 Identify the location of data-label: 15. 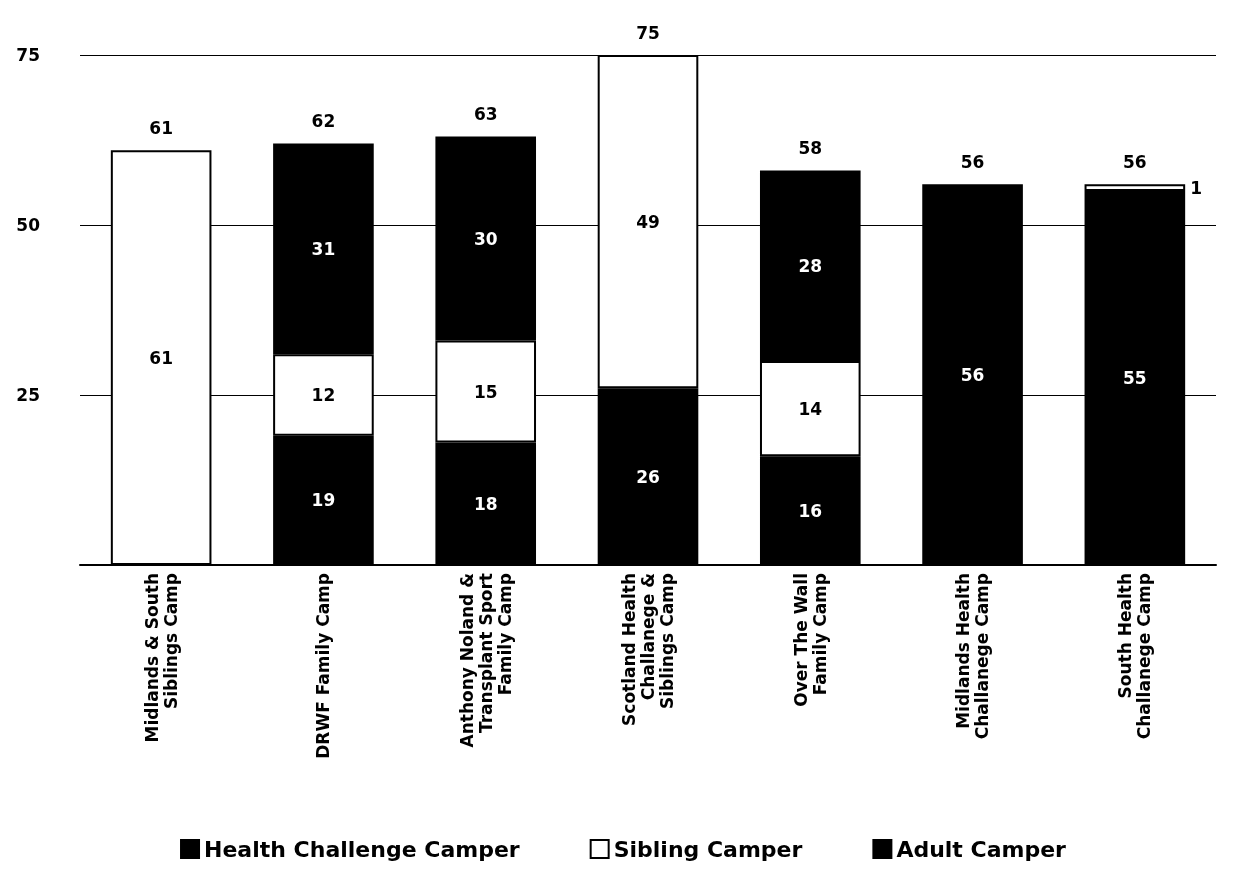
(485, 391).